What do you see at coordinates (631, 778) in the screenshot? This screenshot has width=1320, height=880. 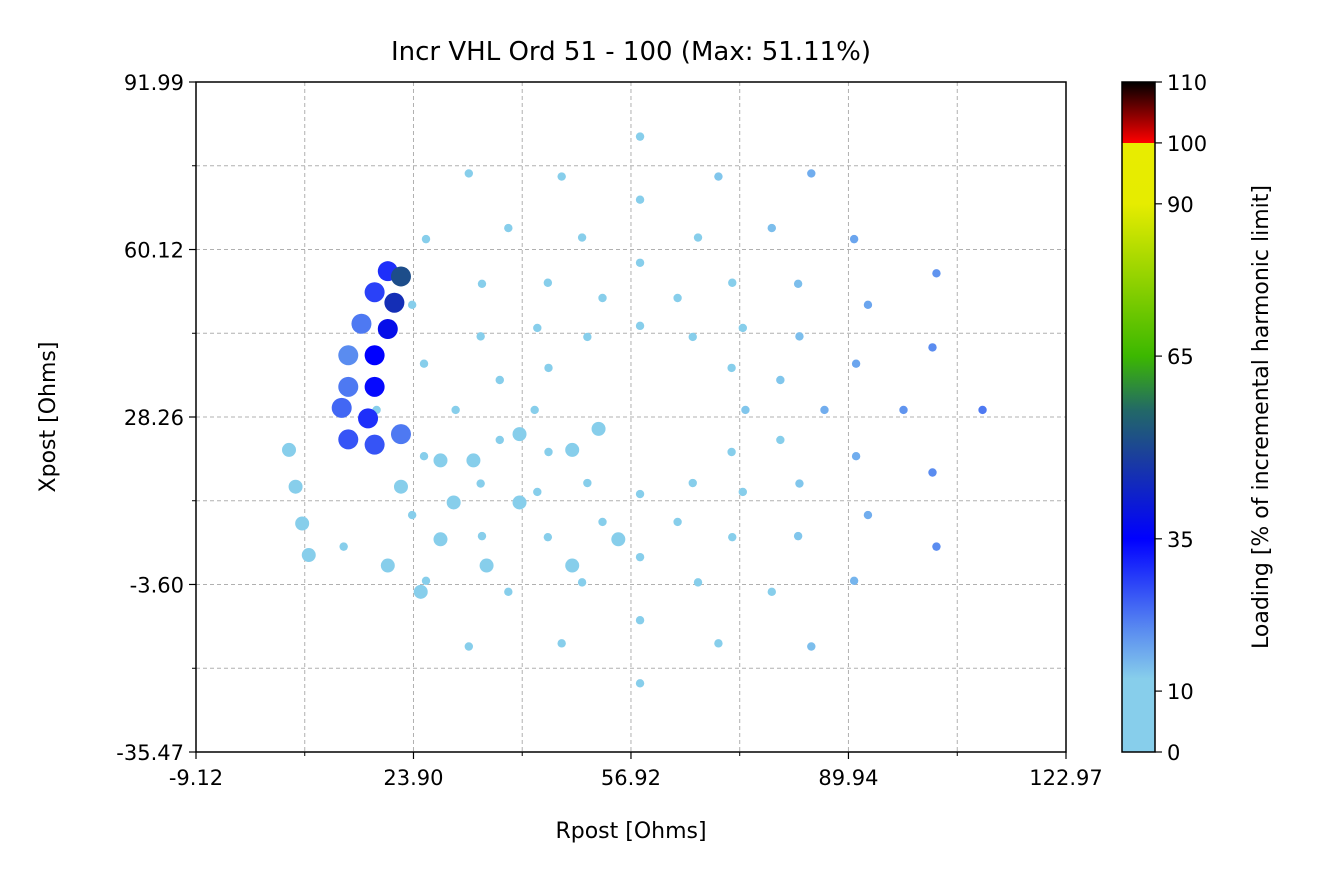 I see `x-tick-label: 56.92` at bounding box center [631, 778].